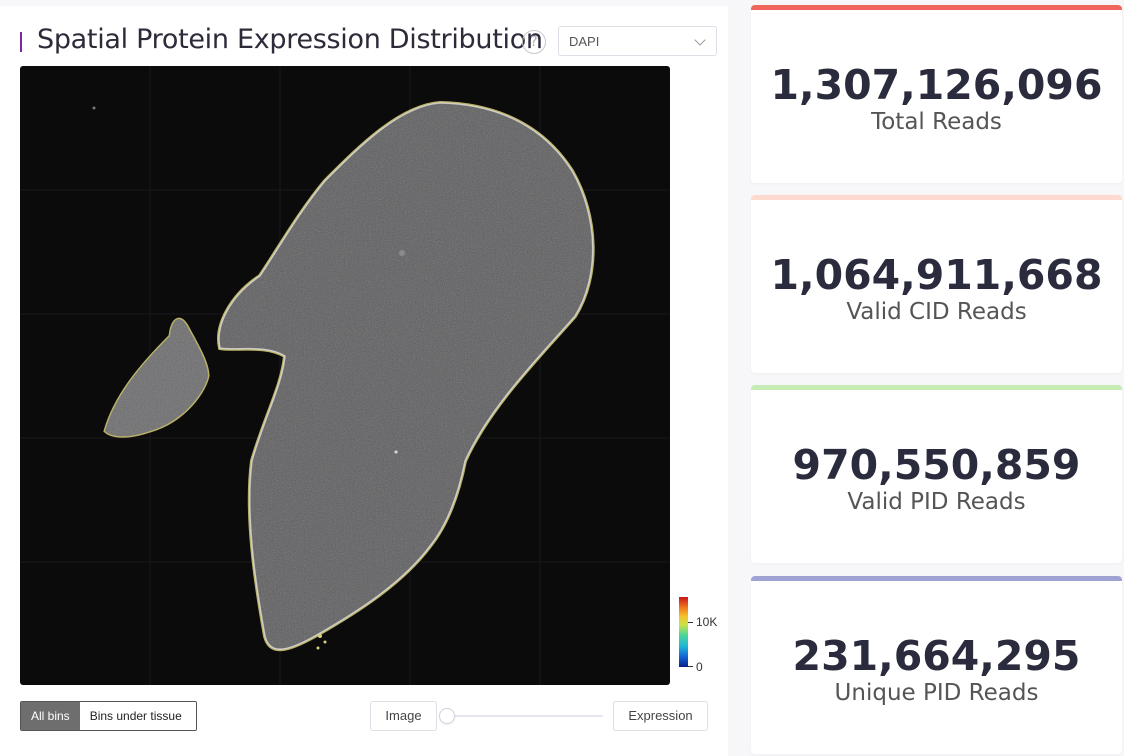  What do you see at coordinates (707, 622) in the screenshot?
I see `colorbar-max-label: 10K` at bounding box center [707, 622].